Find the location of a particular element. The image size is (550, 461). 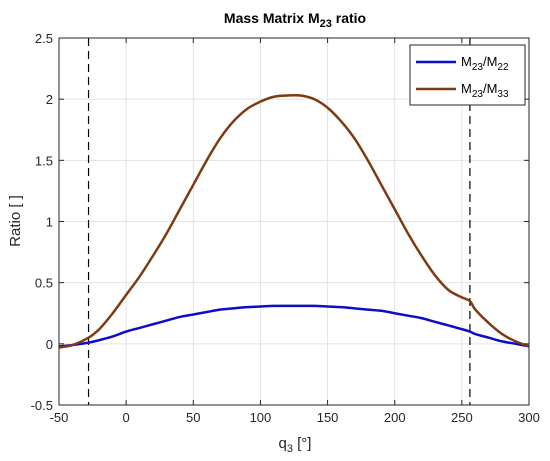

legend-label-m23-m33-mid: /M is located at coordinates (490, 88).